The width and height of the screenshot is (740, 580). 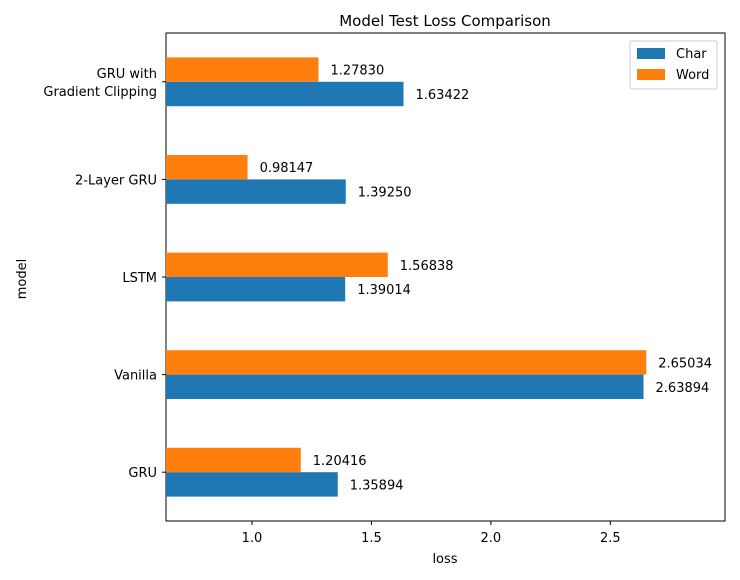 What do you see at coordinates (357, 71) in the screenshot?
I see `data-label-word-gru-with-gradient-clipping: 1.27830` at bounding box center [357, 71].